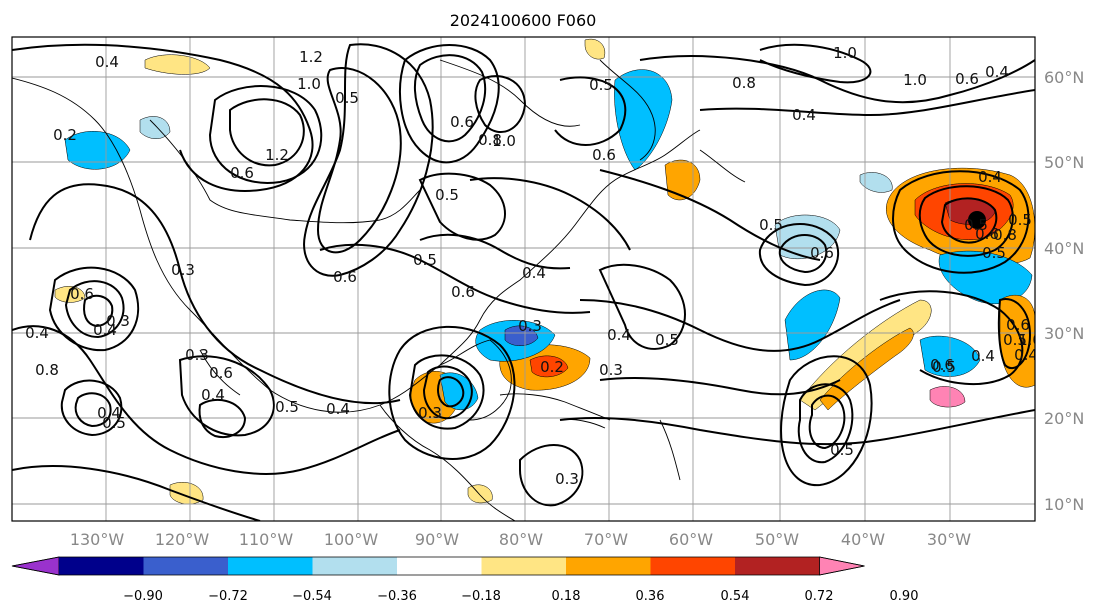 The image size is (1105, 615). I want to click on colorbar-tick: 0.54, so click(735, 596).